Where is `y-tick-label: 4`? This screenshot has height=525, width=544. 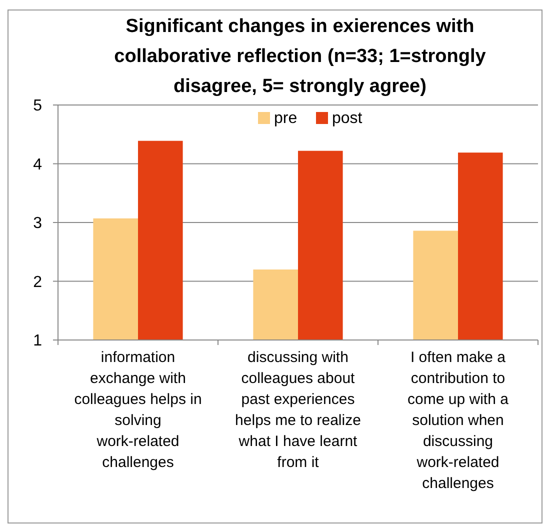 y-tick-label: 4 is located at coordinates (37, 165).